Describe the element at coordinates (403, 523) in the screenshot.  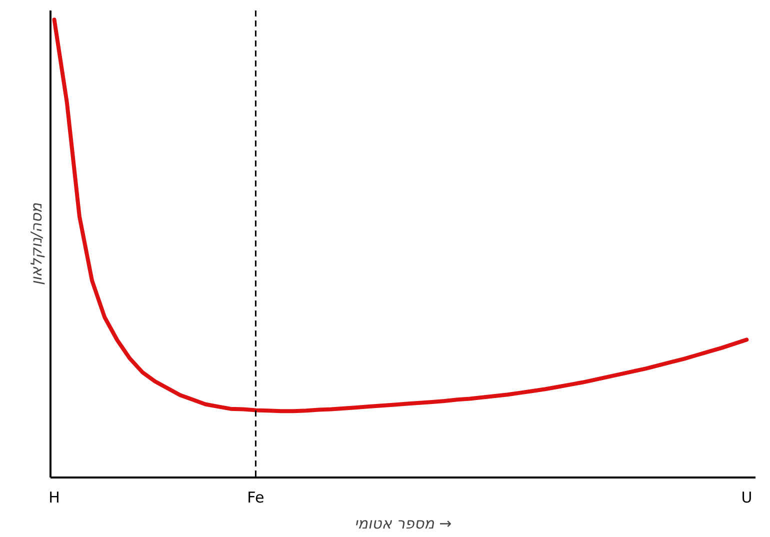
I see `x-axis-title: מספר אטומי →` at that location.